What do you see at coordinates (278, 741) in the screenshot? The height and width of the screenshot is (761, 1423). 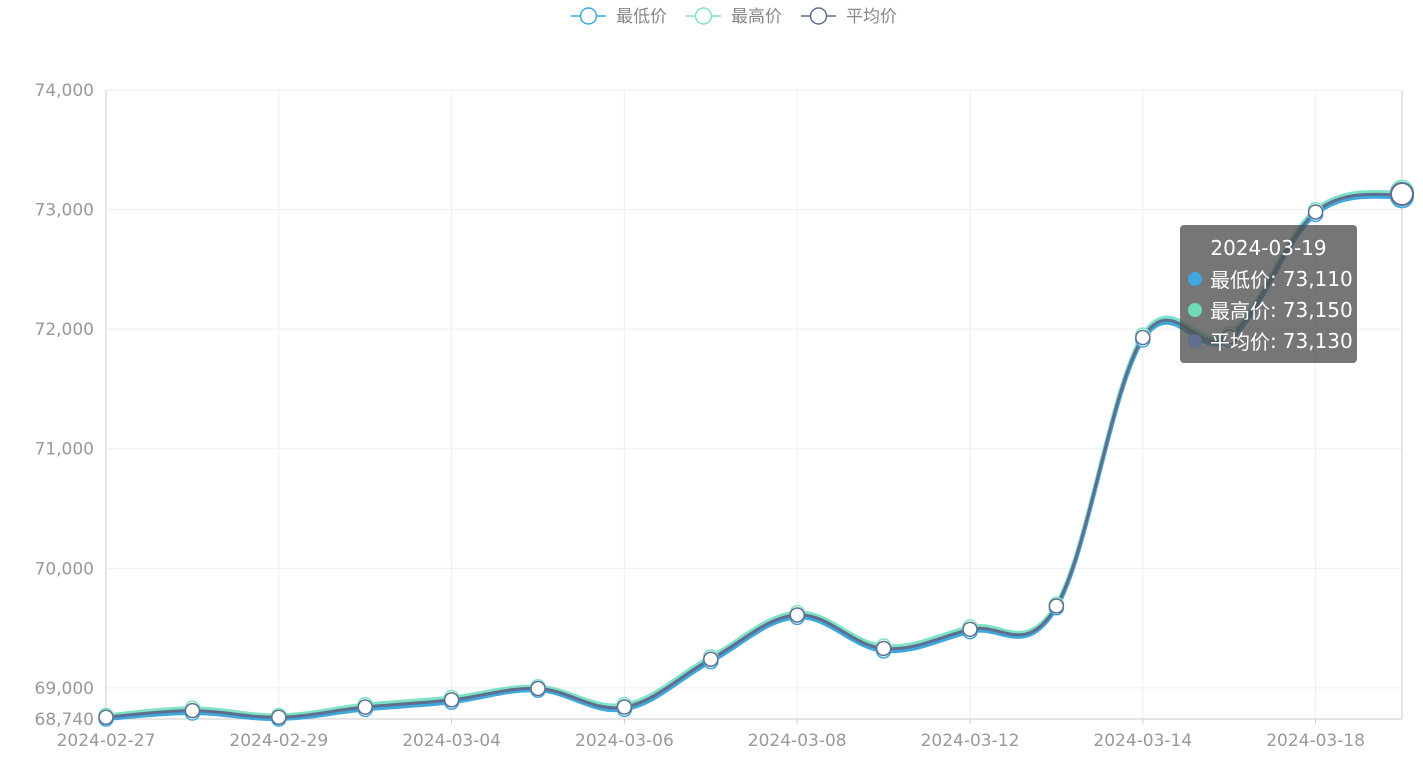 I see `x-tick-label: 2024-02-29` at bounding box center [278, 741].